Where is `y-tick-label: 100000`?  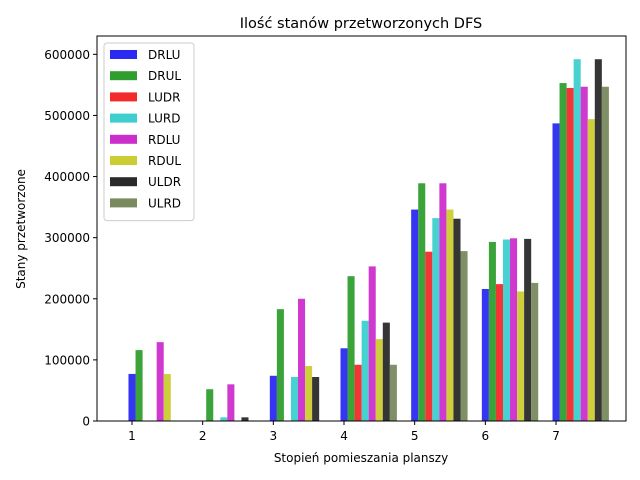
y-tick-label: 100000 is located at coordinates (67, 360).